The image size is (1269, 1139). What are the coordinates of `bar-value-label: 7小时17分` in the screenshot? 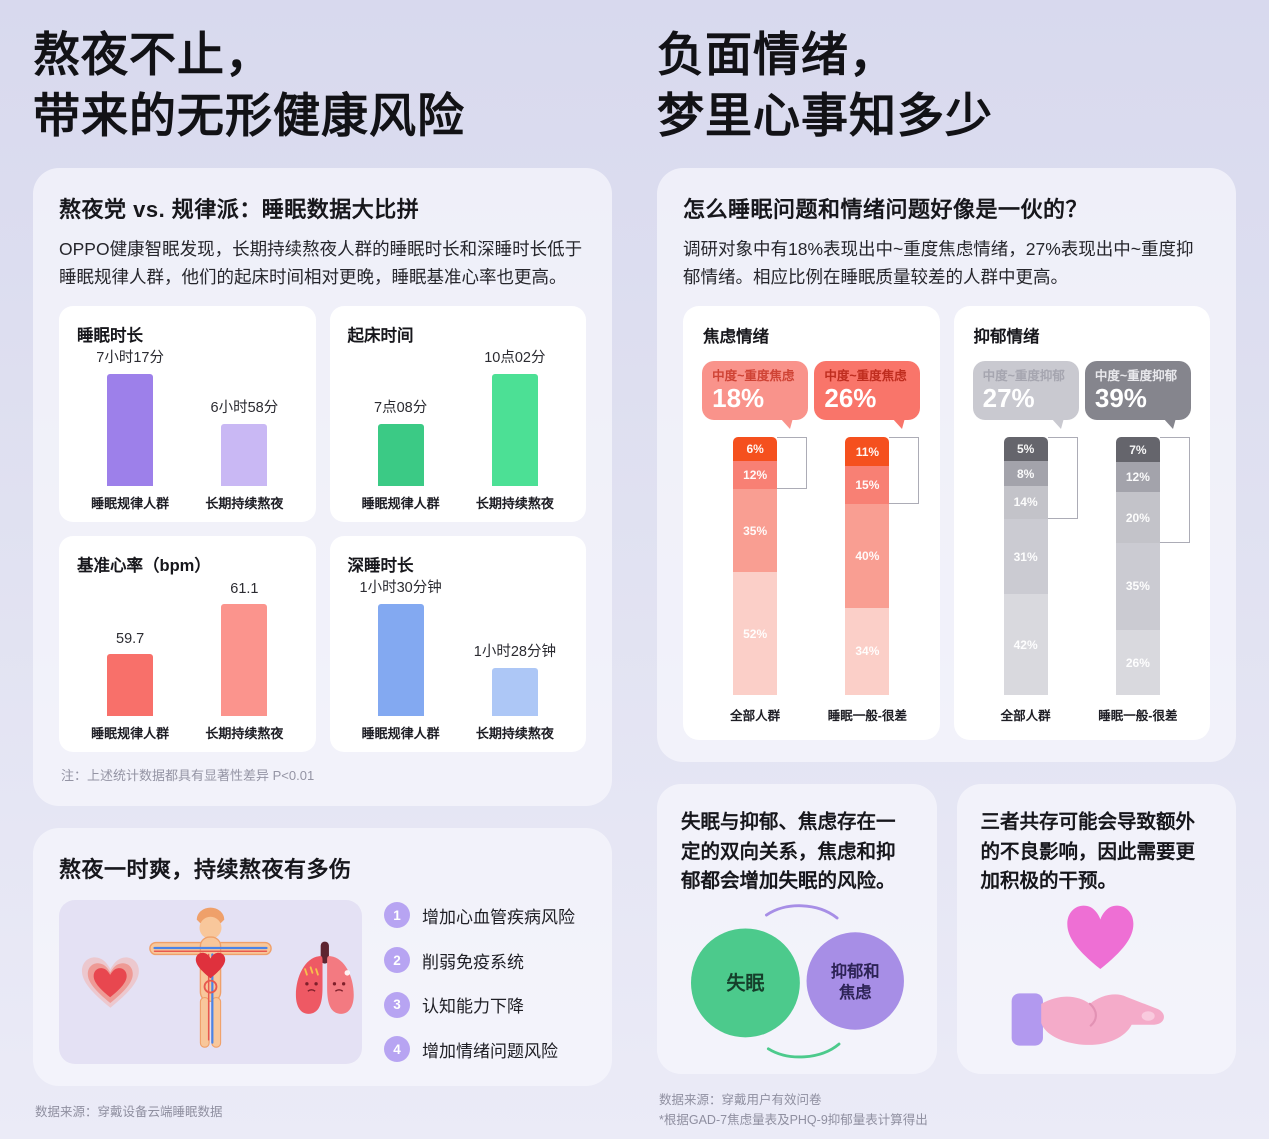 It's located at (130, 358).